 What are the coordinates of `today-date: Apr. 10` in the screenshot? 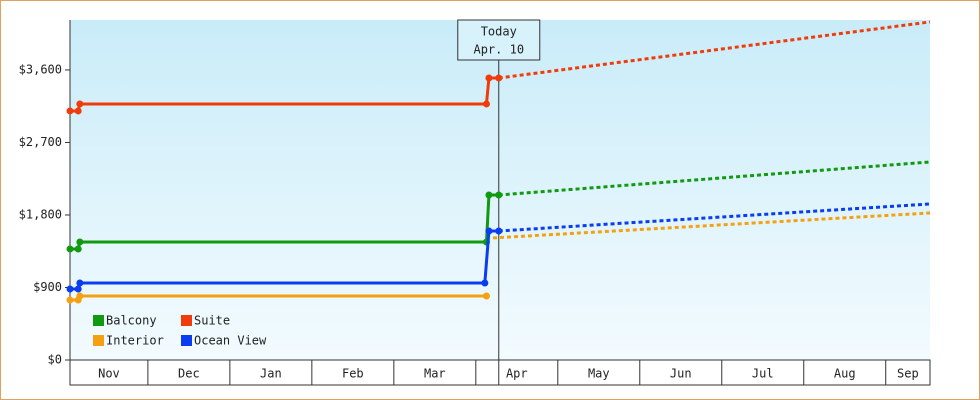 It's located at (498, 50).